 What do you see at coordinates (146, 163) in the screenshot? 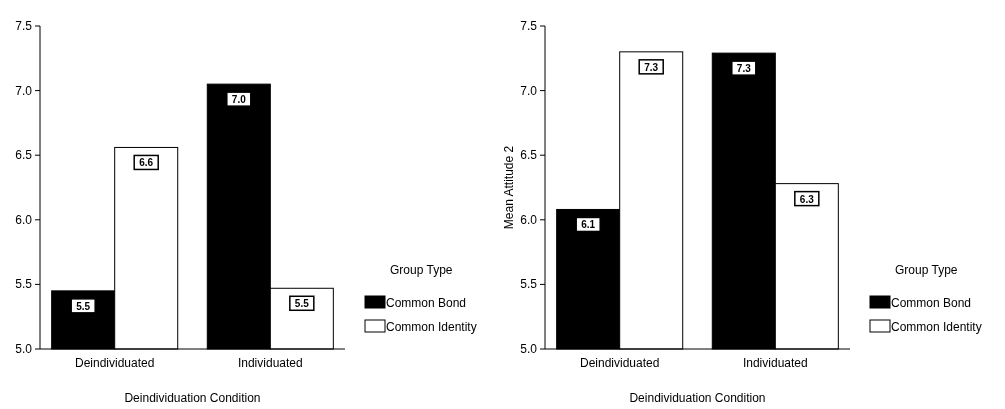
I see `data-label: 6.6` at bounding box center [146, 163].